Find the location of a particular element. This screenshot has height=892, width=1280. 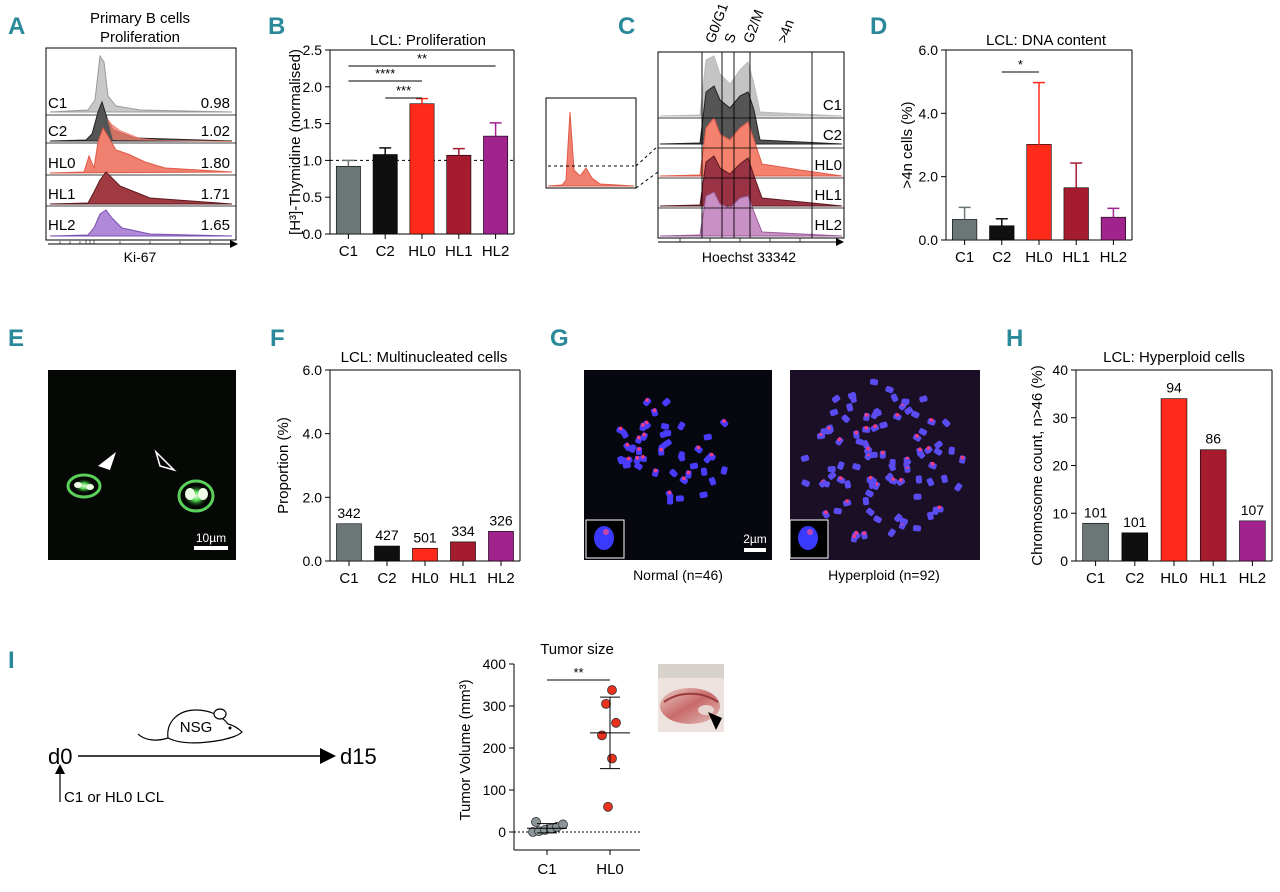

panel-c-frame is located at coordinates (751, 145).